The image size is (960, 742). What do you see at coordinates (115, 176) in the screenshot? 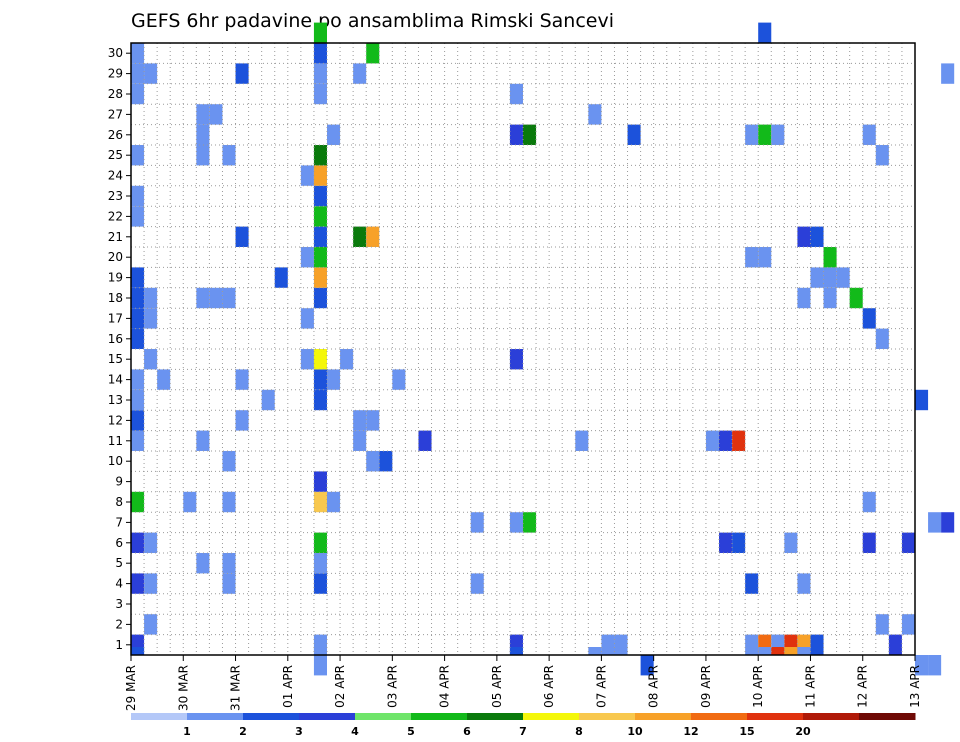
I see `y-tick-label: 24` at bounding box center [115, 176].